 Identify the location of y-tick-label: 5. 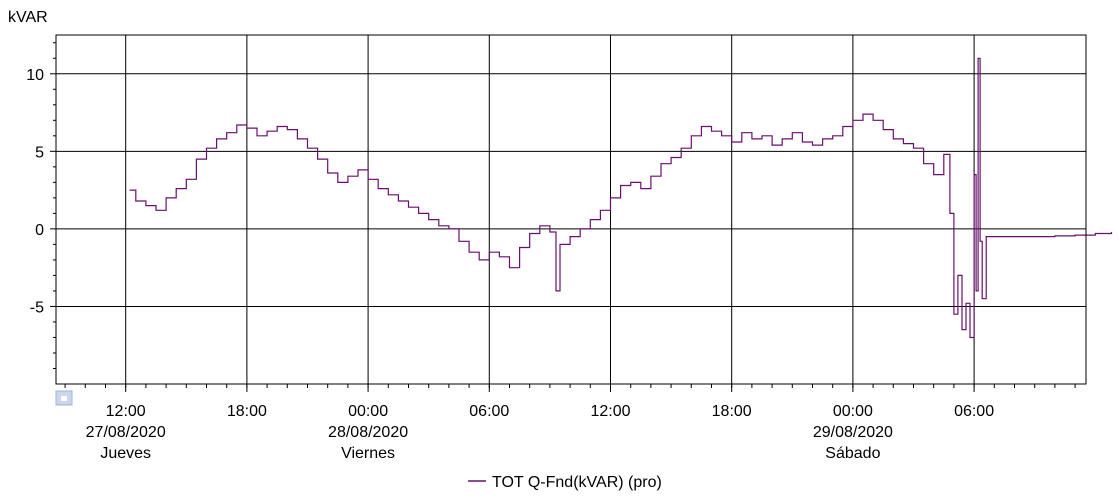
(39, 152).